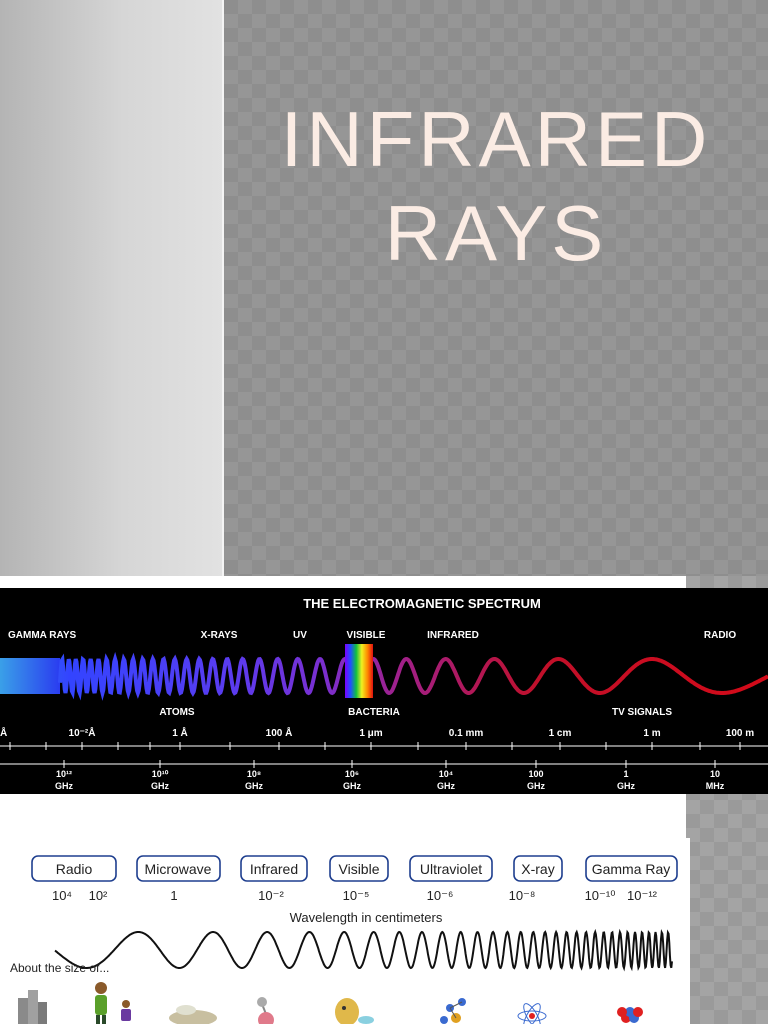 Image resolution: width=768 pixels, height=1024 pixels. What do you see at coordinates (173, 895) in the screenshot?
I see `band-value-microwave: 1` at bounding box center [173, 895].